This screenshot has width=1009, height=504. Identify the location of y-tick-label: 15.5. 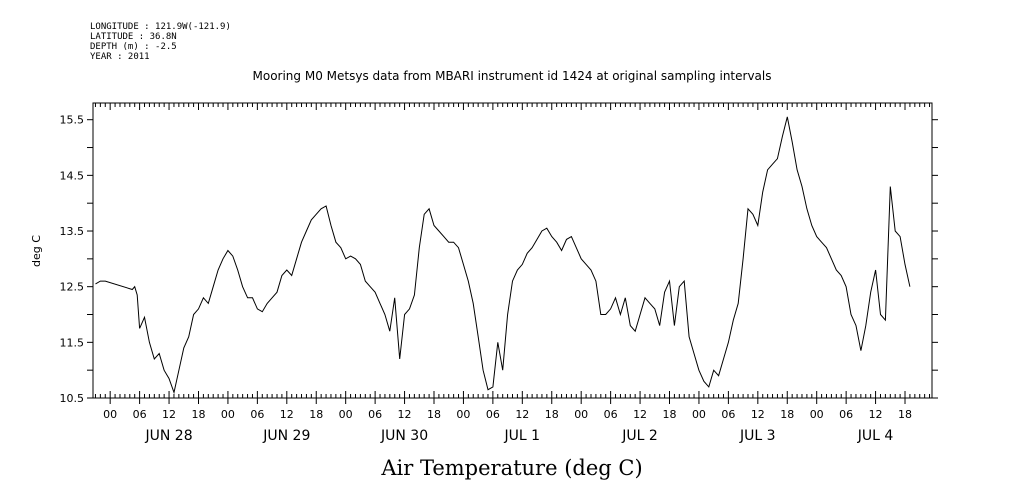
(72, 120).